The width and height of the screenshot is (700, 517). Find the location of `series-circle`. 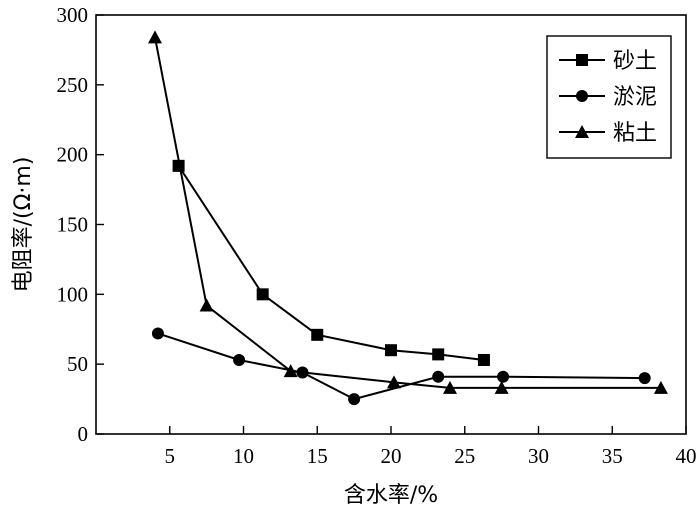

series-circle is located at coordinates (401, 366).